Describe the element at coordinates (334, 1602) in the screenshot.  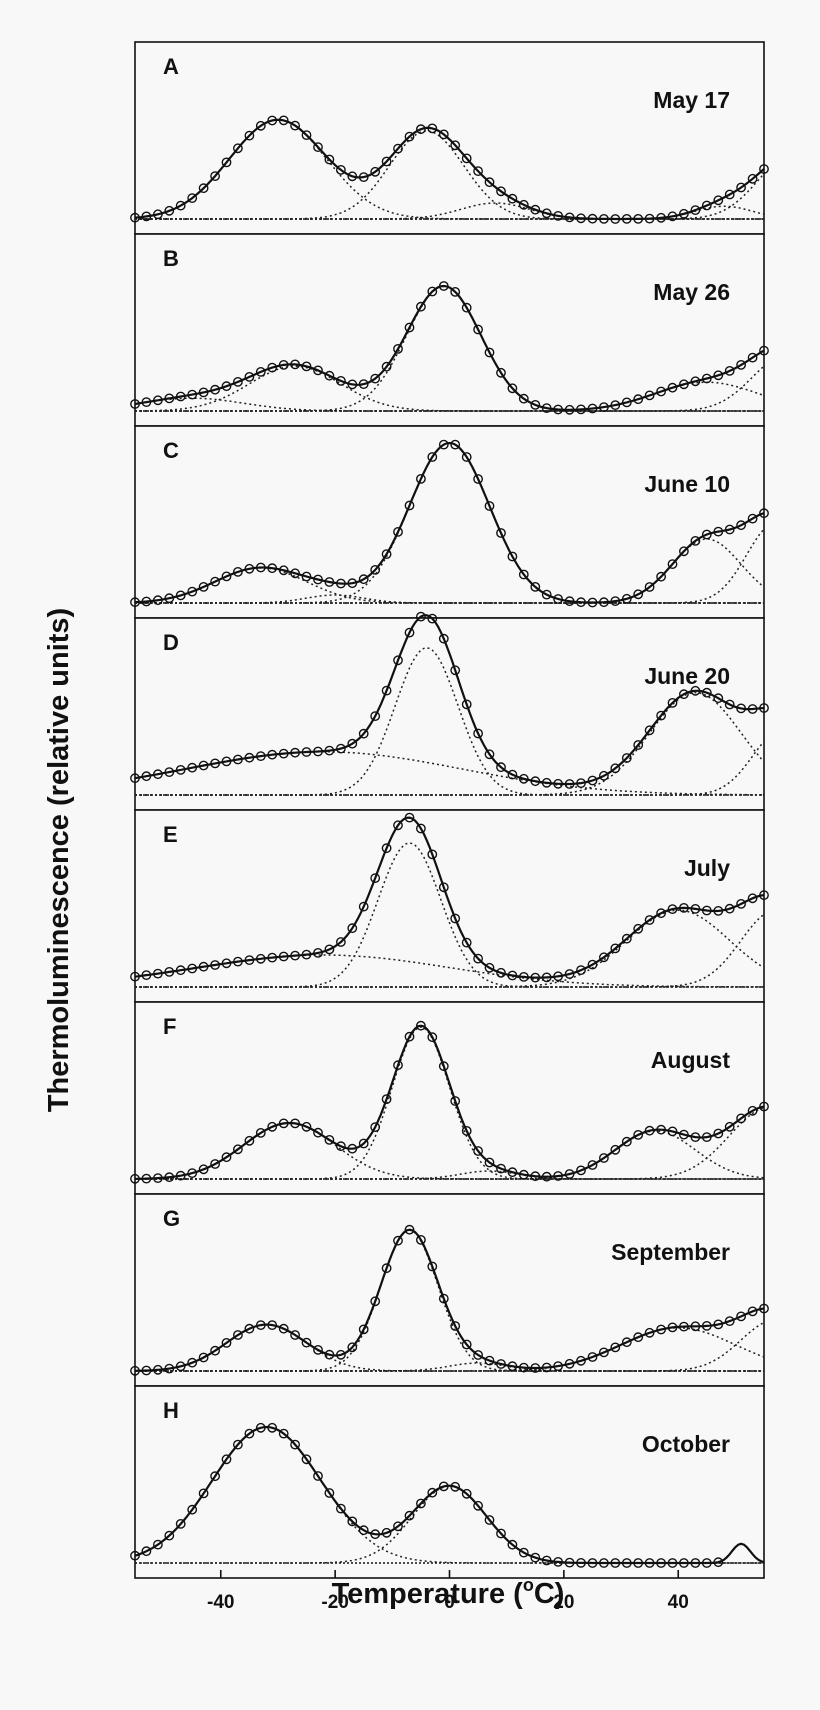
I see `x-tick-label: -20` at that location.